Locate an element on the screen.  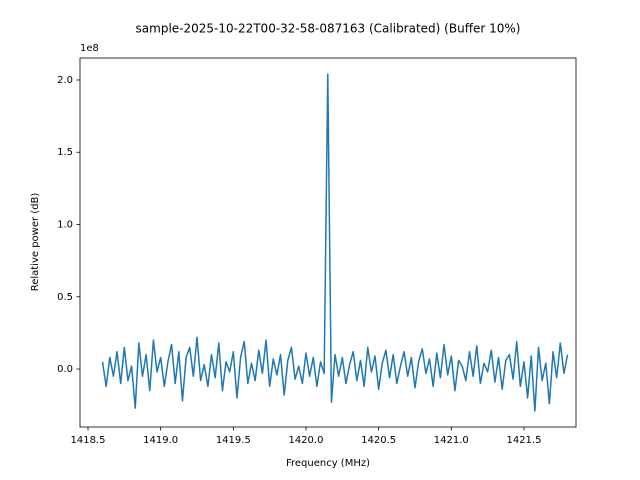
y-tick-label: 0.5 is located at coordinates (65, 297).